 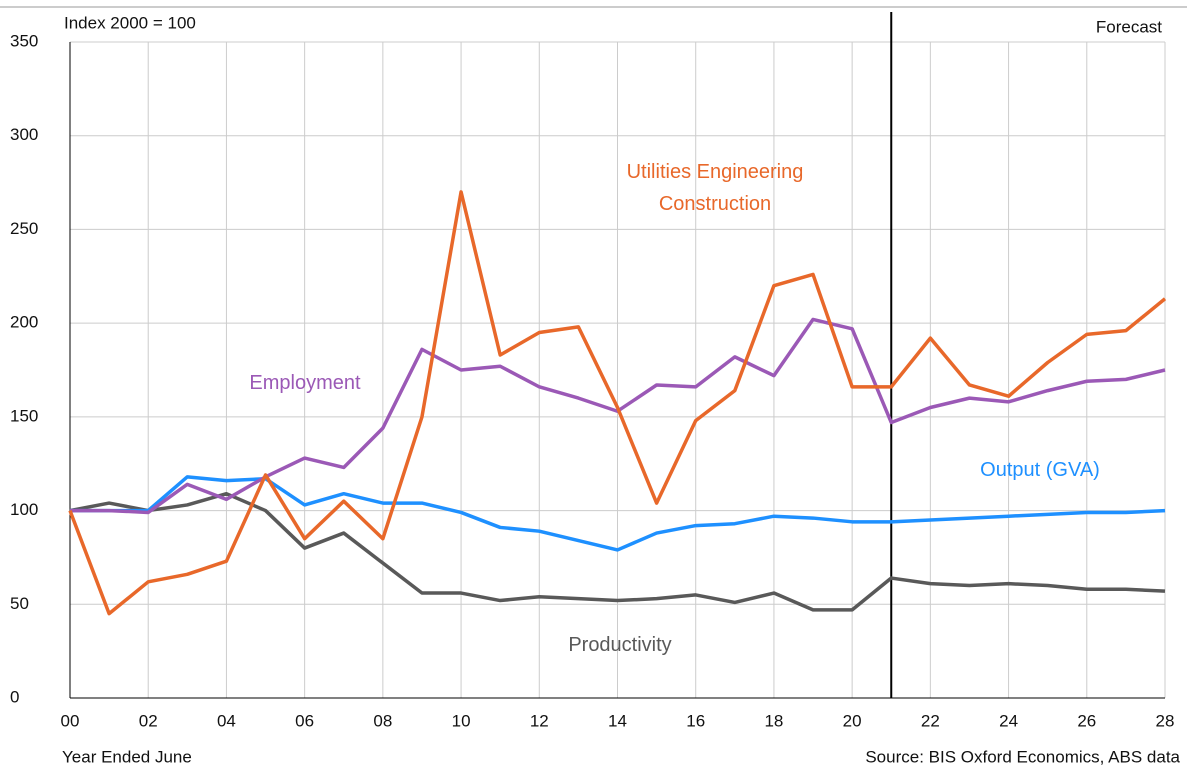 I want to click on x-tick-label: 22, so click(x=930, y=720).